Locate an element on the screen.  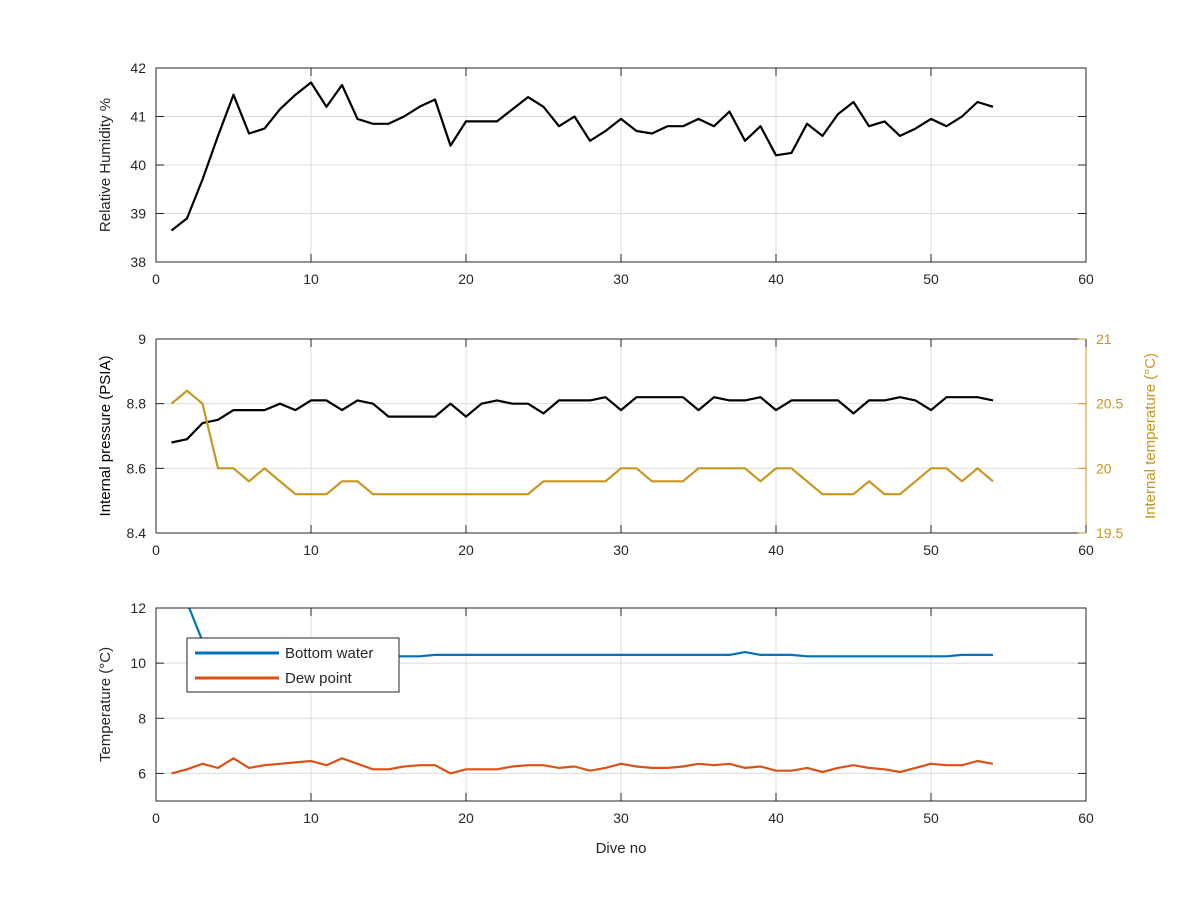
series-line-right-axis is located at coordinates (582, 442).